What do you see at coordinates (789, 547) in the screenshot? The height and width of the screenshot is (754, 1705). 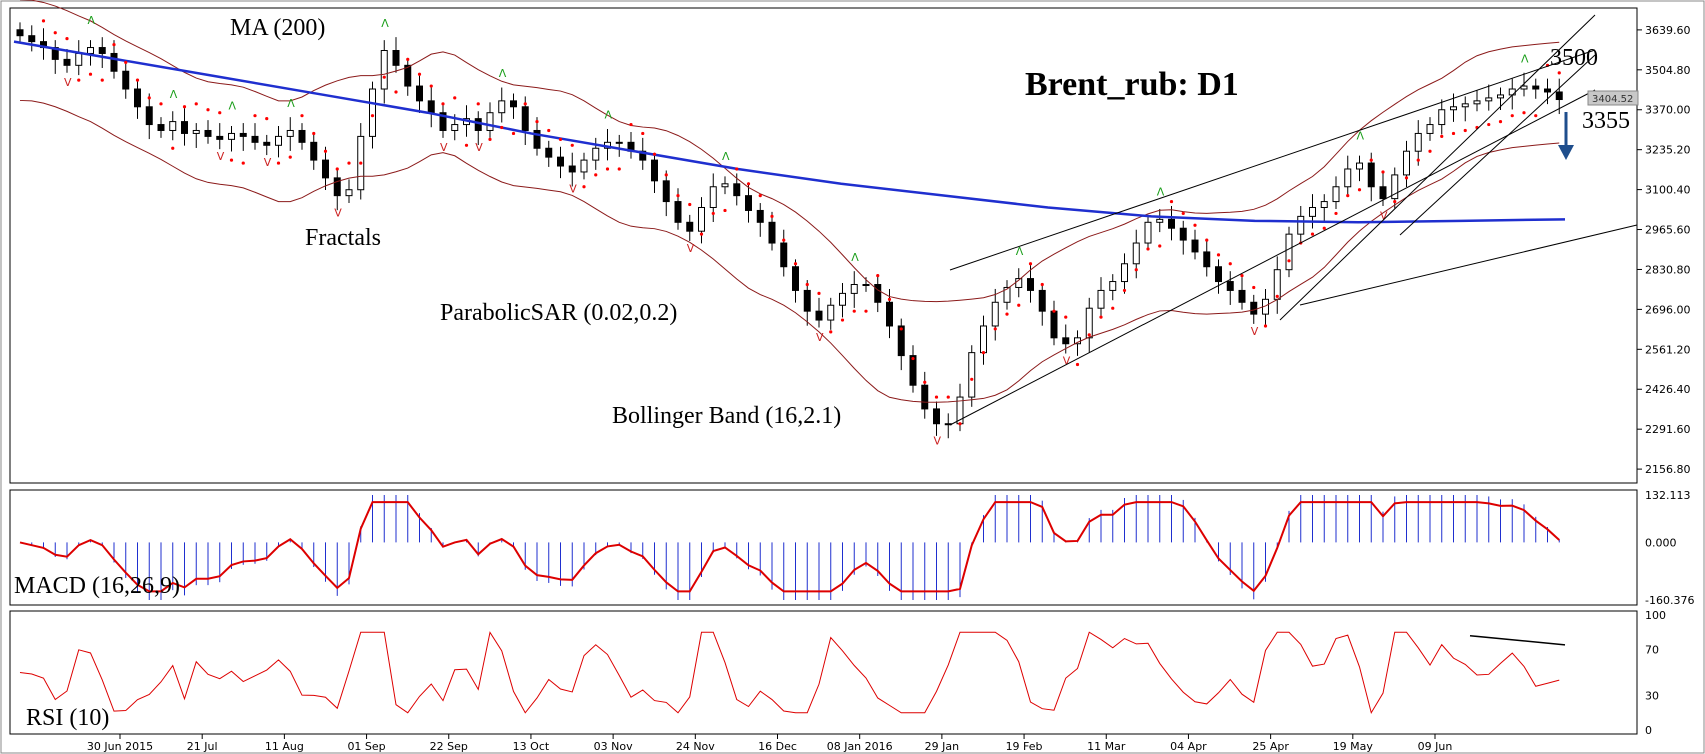 I see `macd-signal-line` at bounding box center [789, 547].